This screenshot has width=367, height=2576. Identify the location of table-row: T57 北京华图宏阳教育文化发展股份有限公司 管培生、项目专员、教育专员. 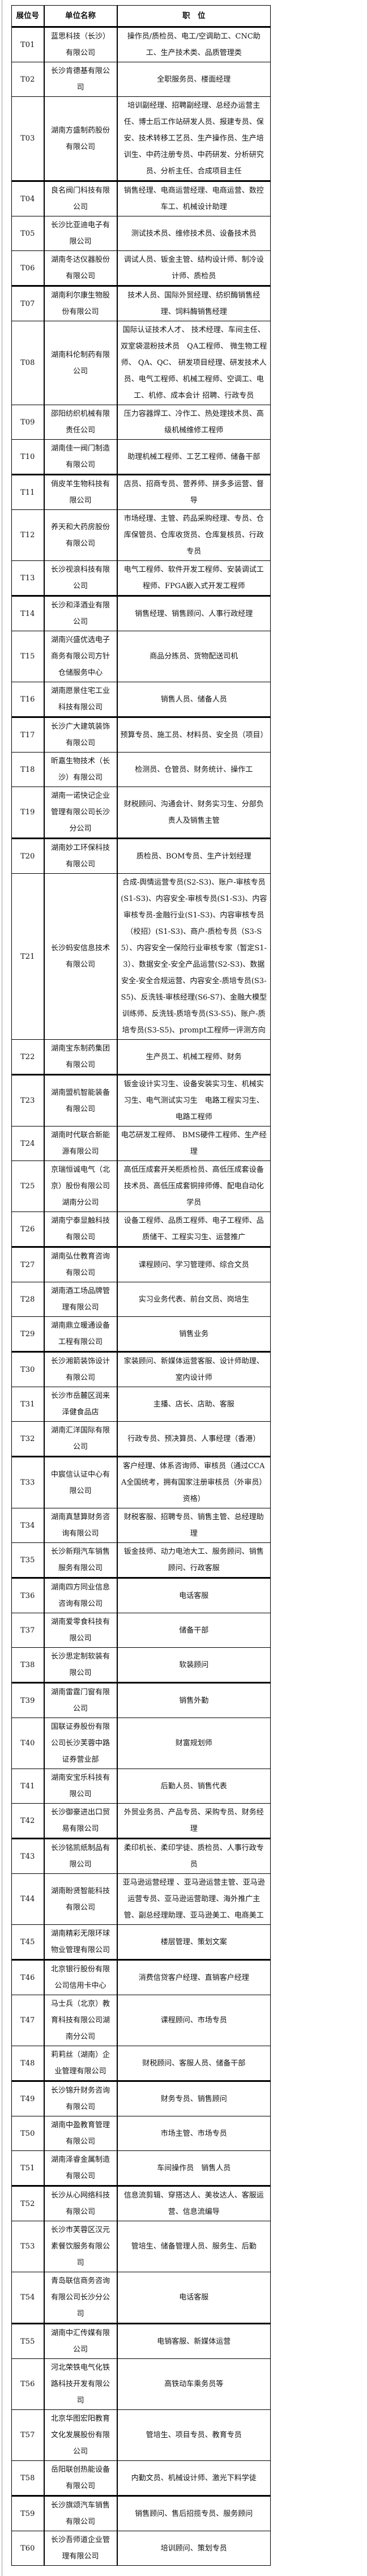
(141, 2435).